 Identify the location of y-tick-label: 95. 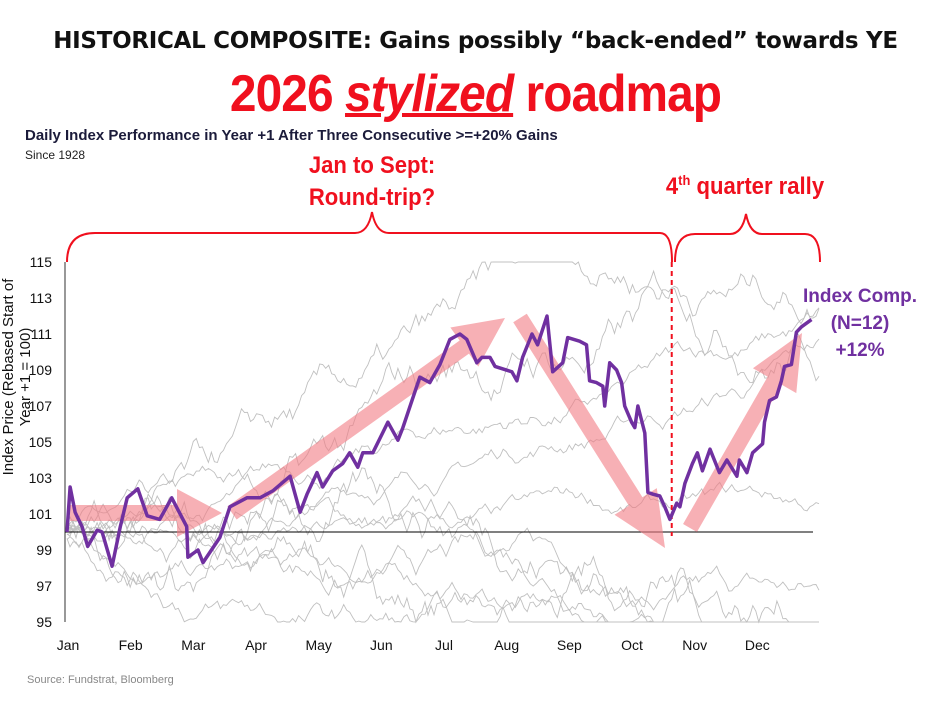
(44, 622).